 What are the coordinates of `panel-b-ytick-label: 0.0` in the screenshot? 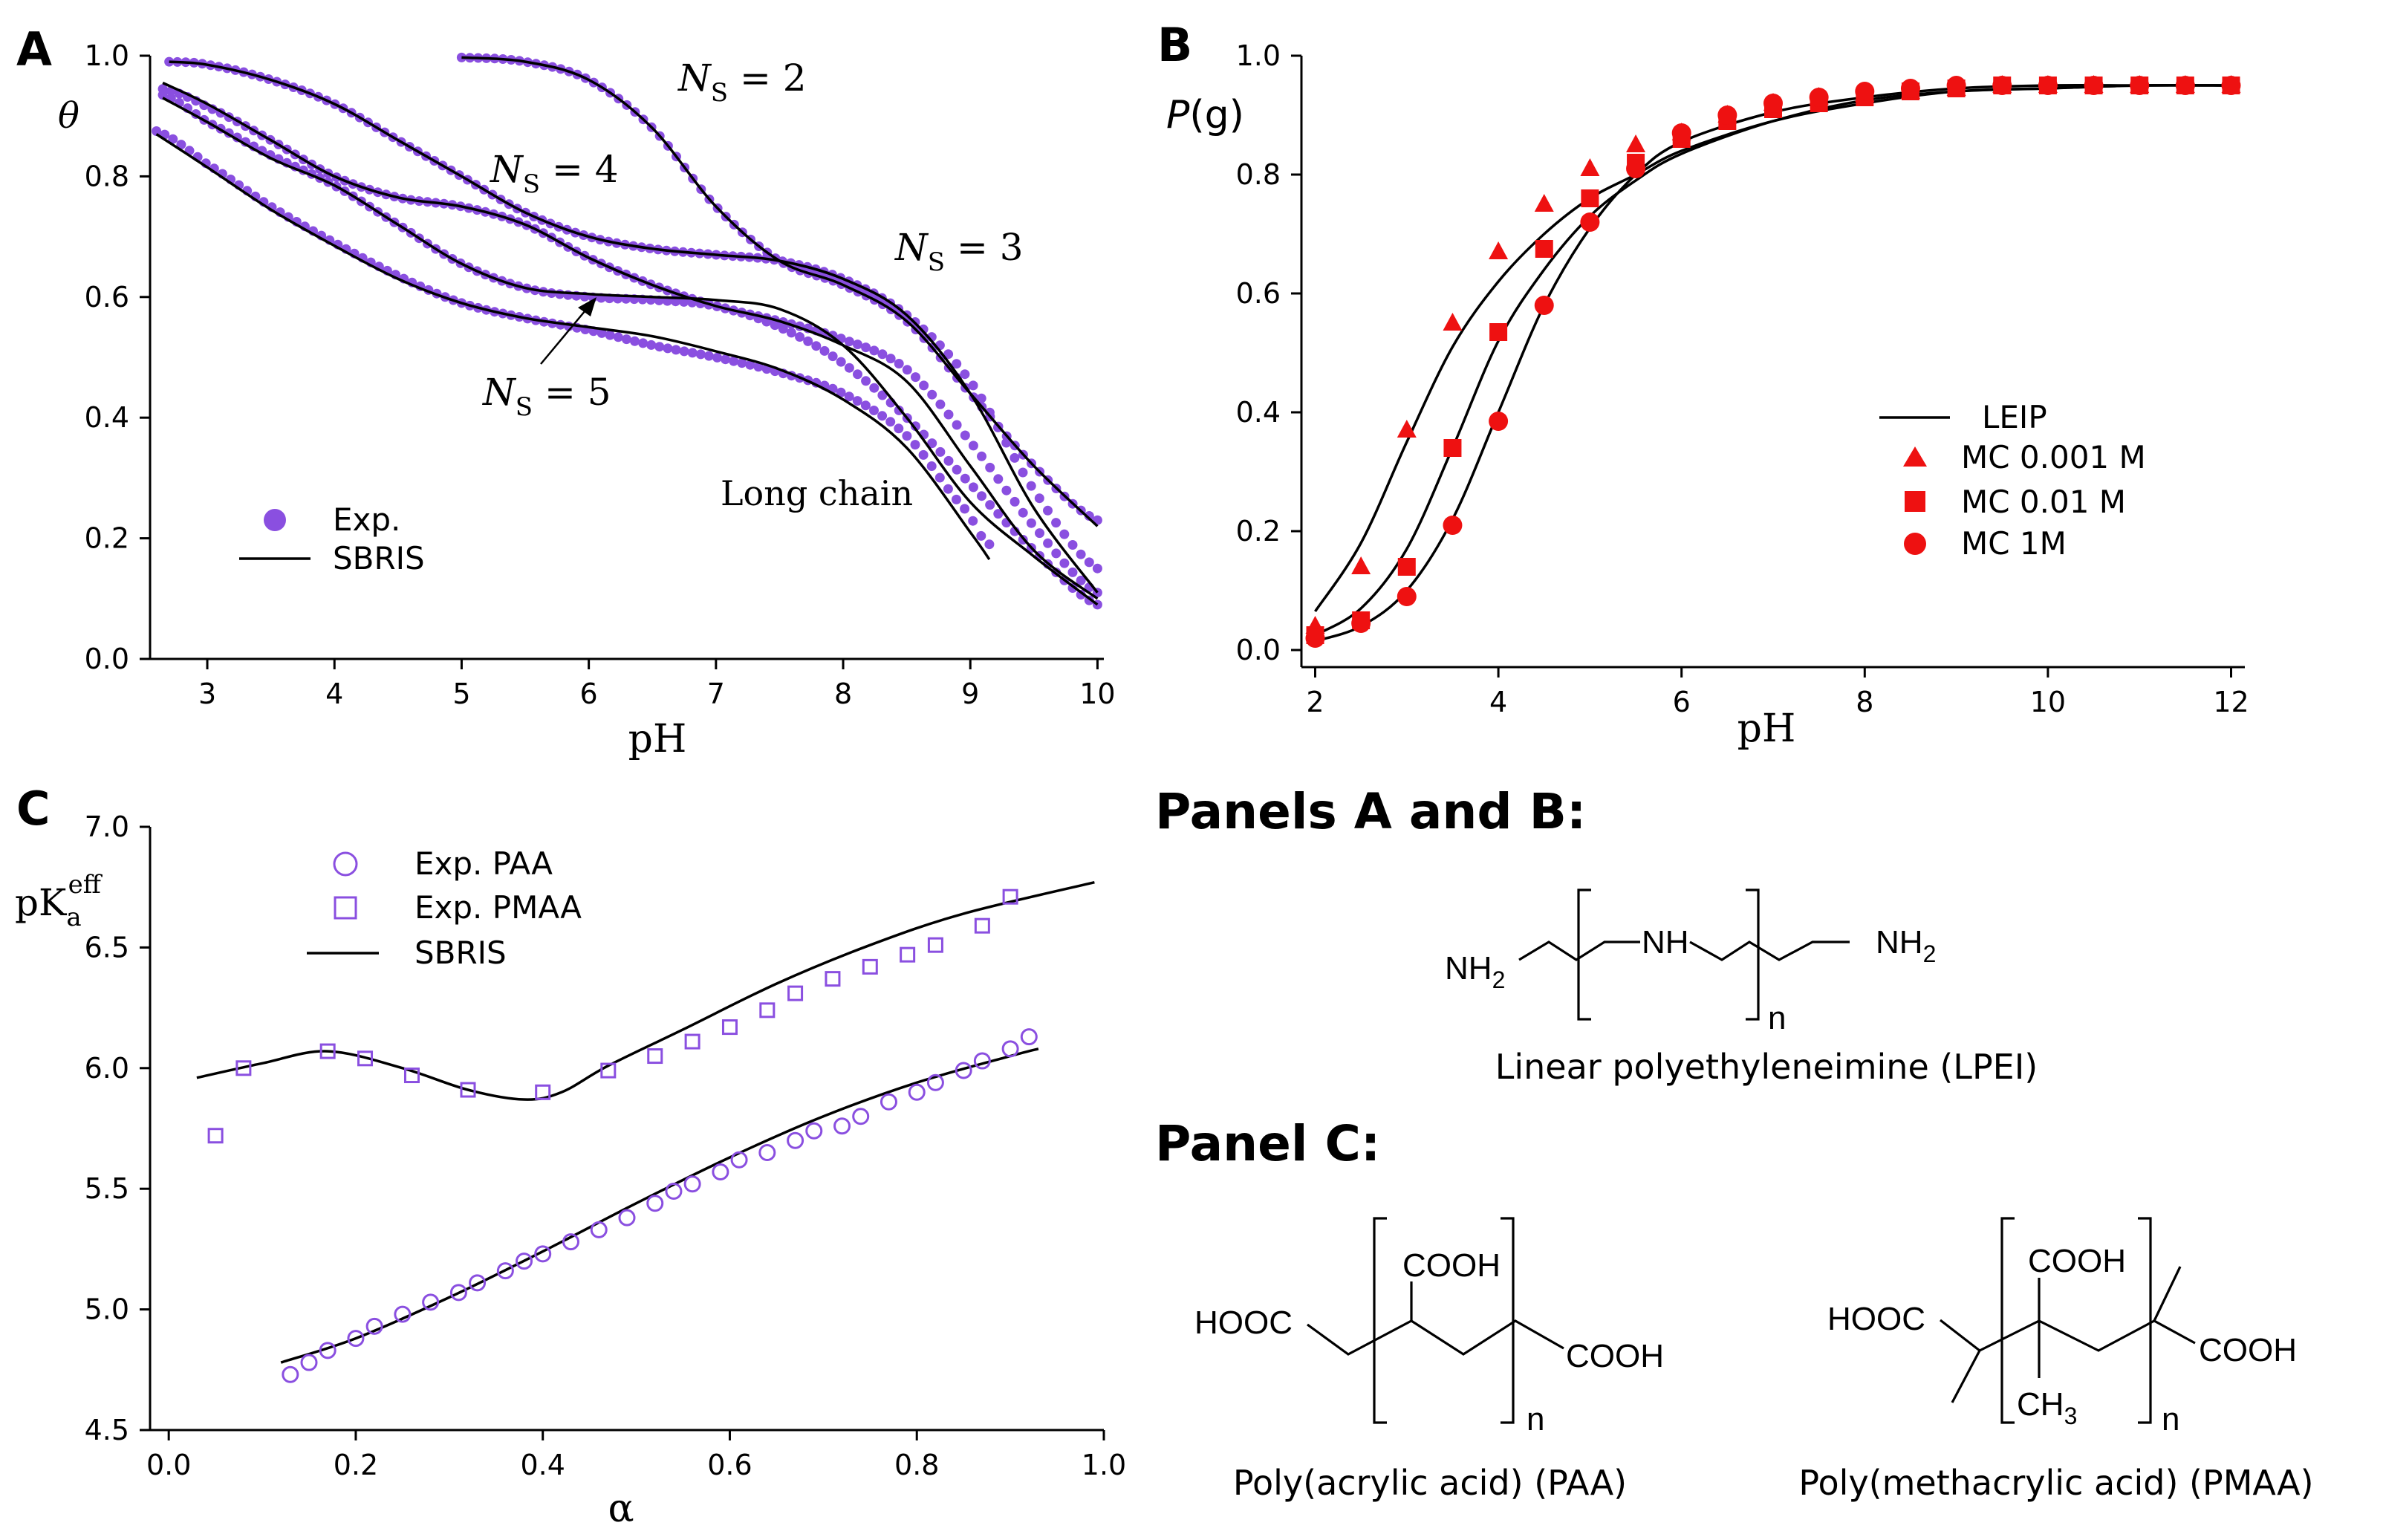 It's located at (1258, 650).